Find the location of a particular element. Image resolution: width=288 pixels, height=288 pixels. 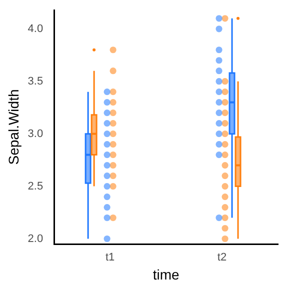

y-tick-label: 2.5 is located at coordinates (36, 186).